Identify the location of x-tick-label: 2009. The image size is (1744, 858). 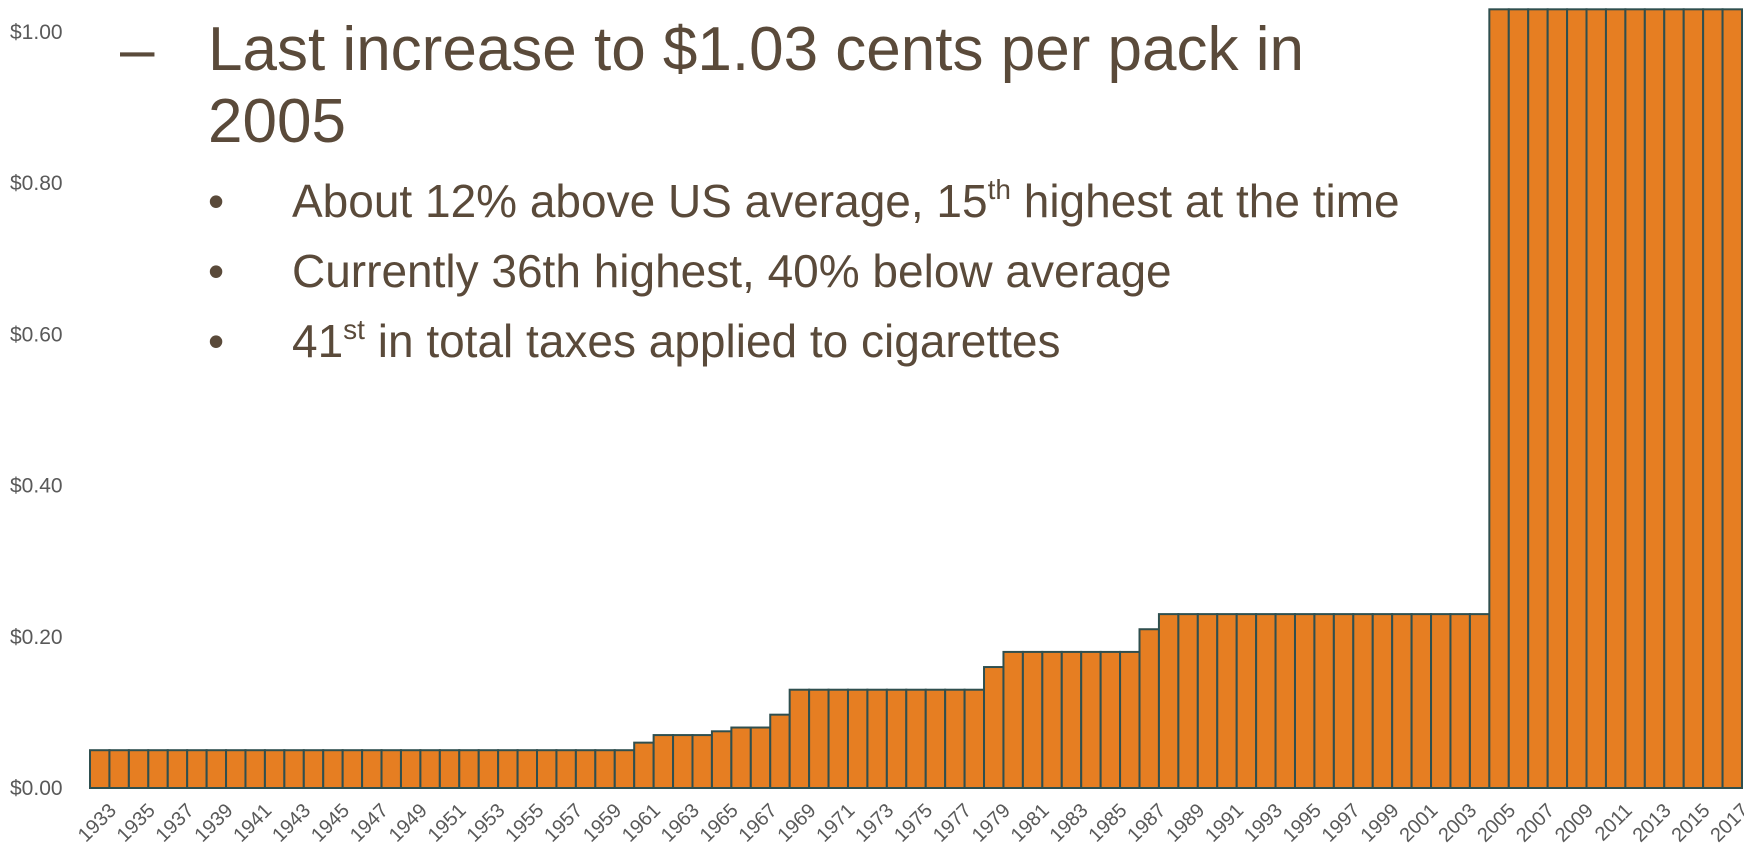
(1574, 823).